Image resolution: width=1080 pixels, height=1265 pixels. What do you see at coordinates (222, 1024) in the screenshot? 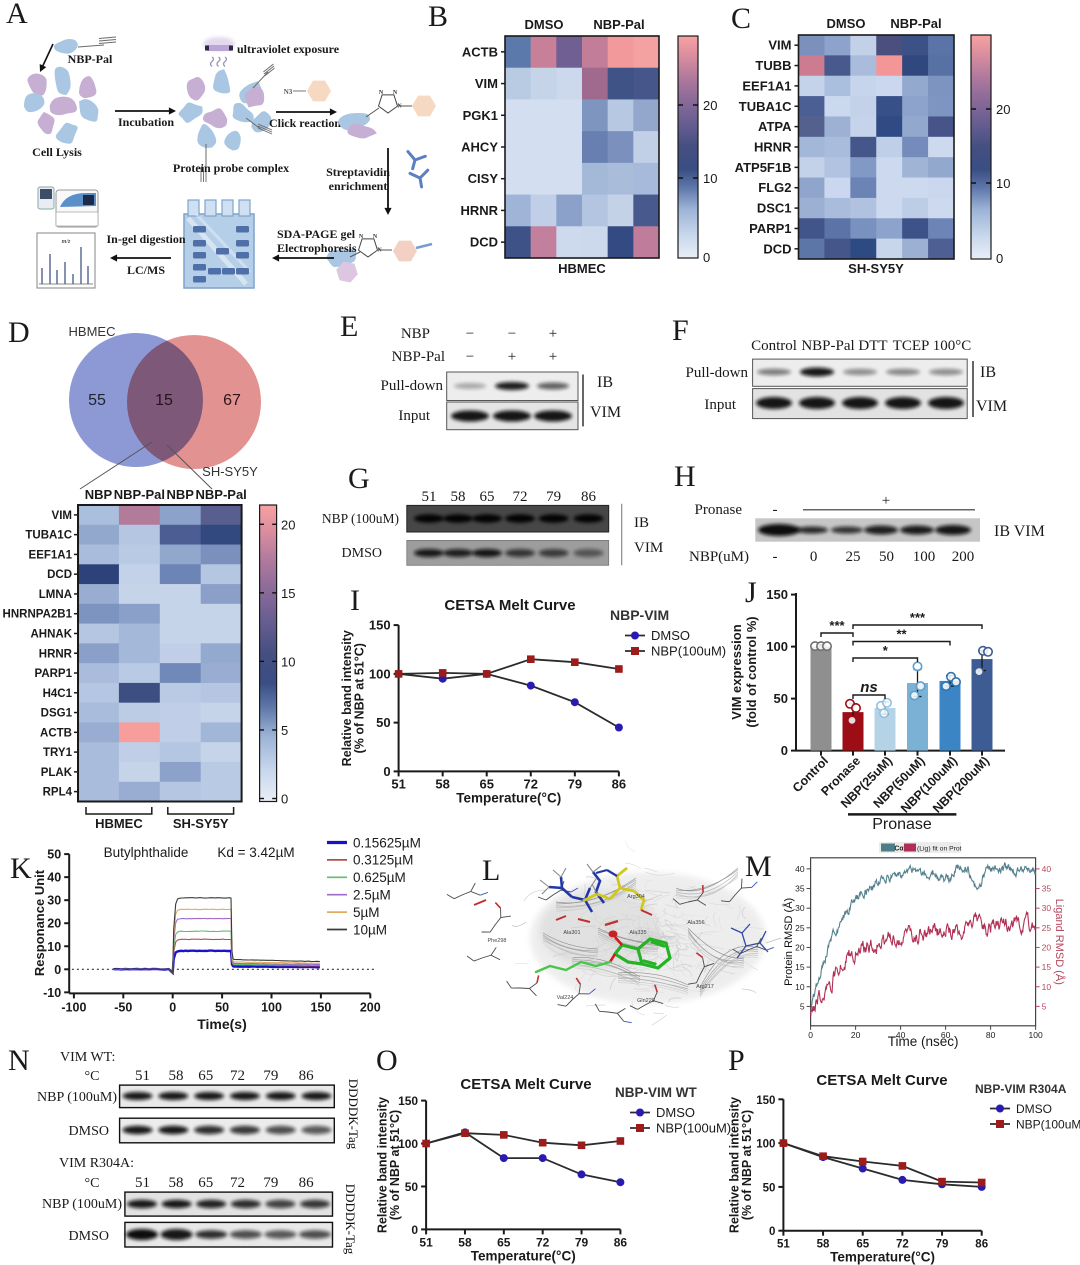
I see `svg-text: Time(s)` at bounding box center [222, 1024].